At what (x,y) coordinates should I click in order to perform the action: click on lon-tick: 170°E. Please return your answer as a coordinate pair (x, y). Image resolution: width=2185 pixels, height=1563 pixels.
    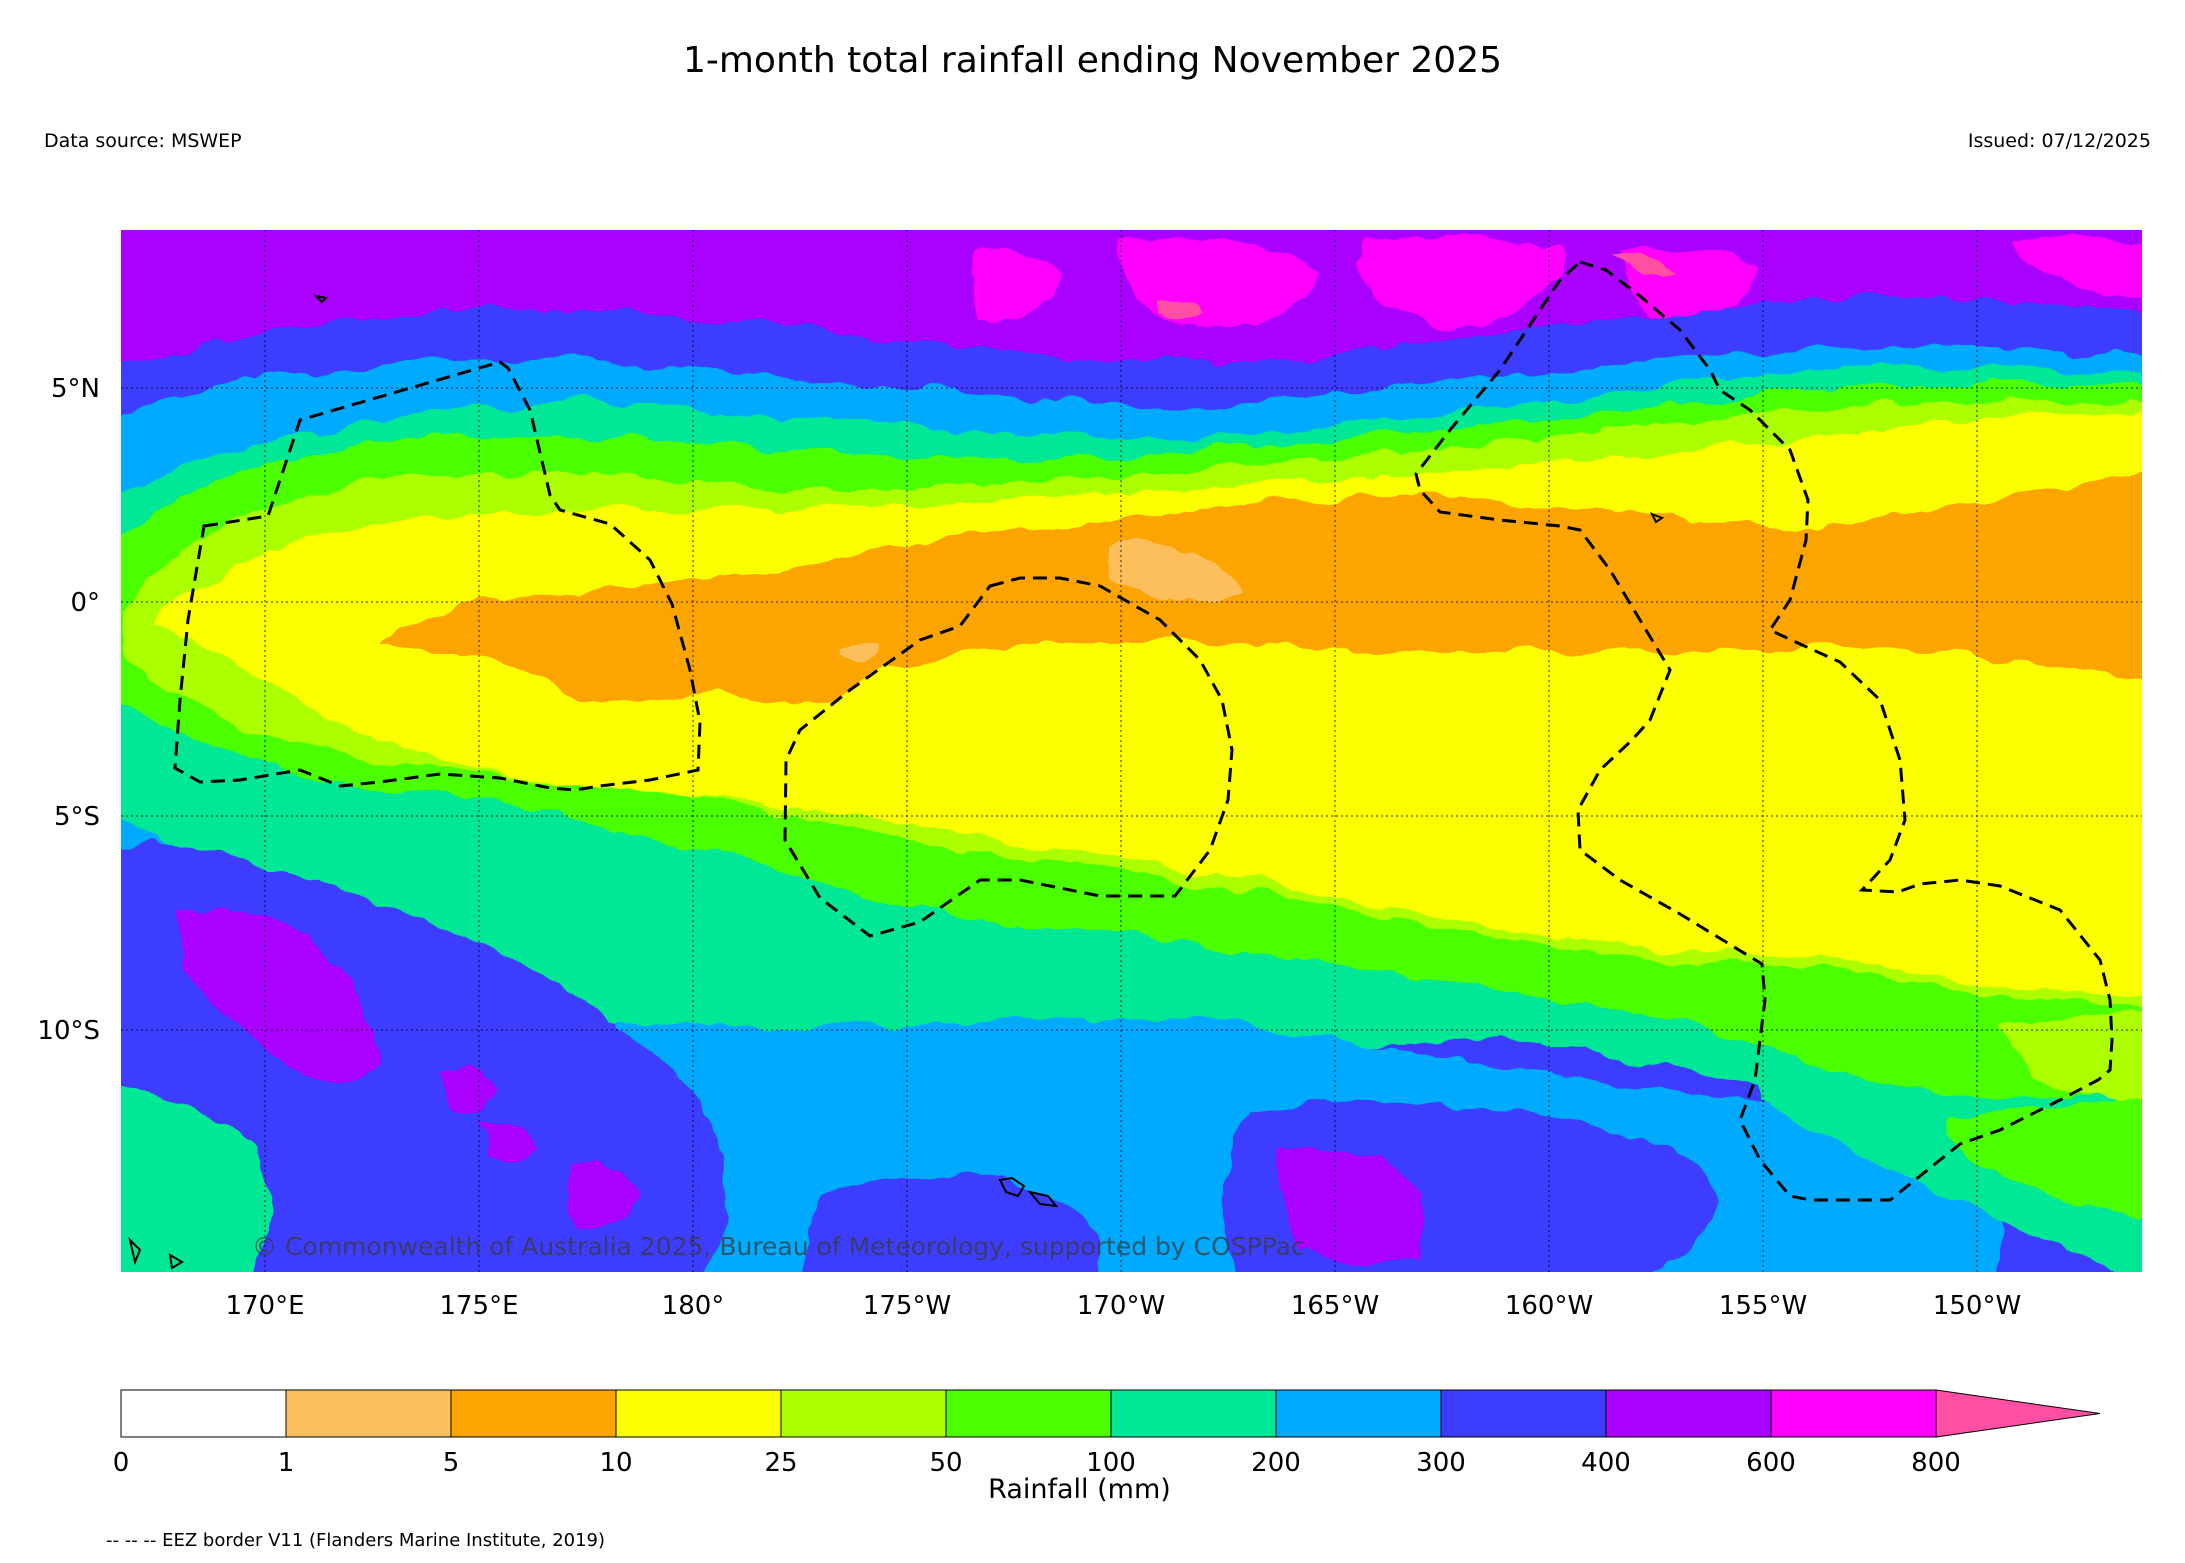
    Looking at the image, I should click on (264, 1306).